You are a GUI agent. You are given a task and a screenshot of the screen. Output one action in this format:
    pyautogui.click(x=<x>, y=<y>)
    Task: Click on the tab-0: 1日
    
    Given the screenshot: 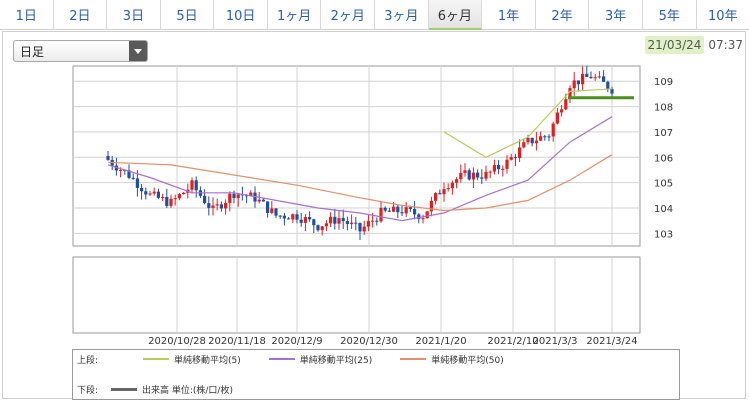 What is the action you would take?
    pyautogui.click(x=27, y=15)
    